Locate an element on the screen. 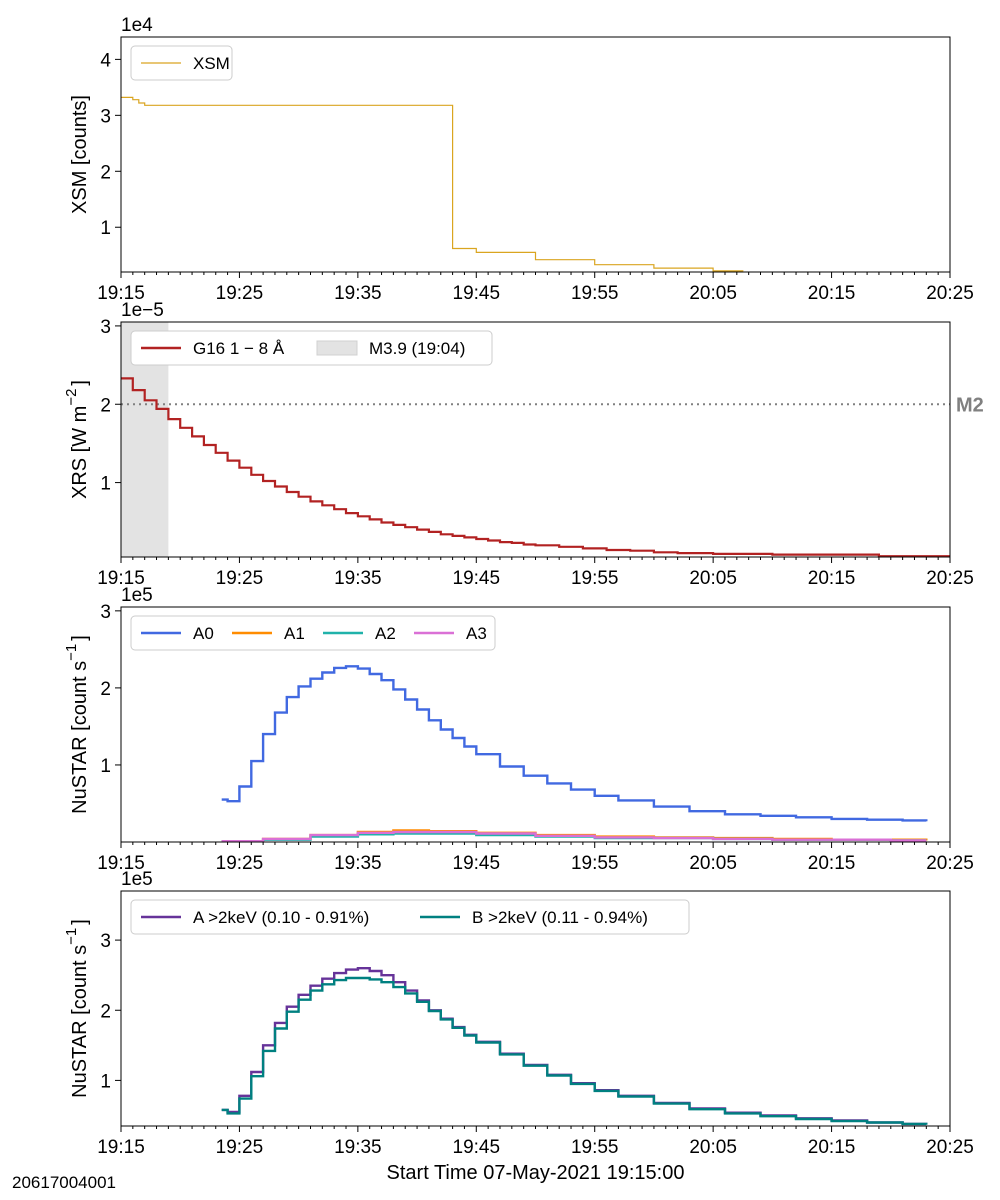  x-axis-label: Start Time 07-May-2021 19:15:00 is located at coordinates (536, 1173).